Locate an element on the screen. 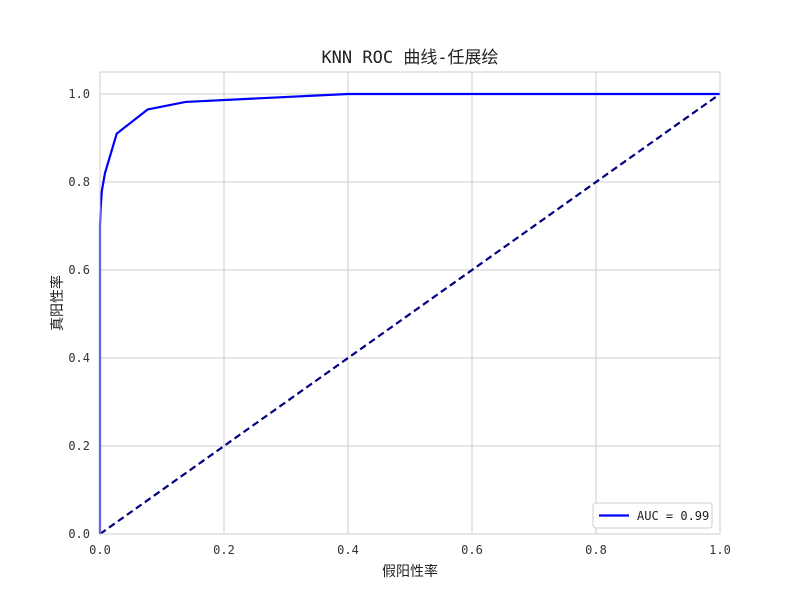 The height and width of the screenshot is (604, 800). y-tick-label: 0.8 is located at coordinates (79, 182).